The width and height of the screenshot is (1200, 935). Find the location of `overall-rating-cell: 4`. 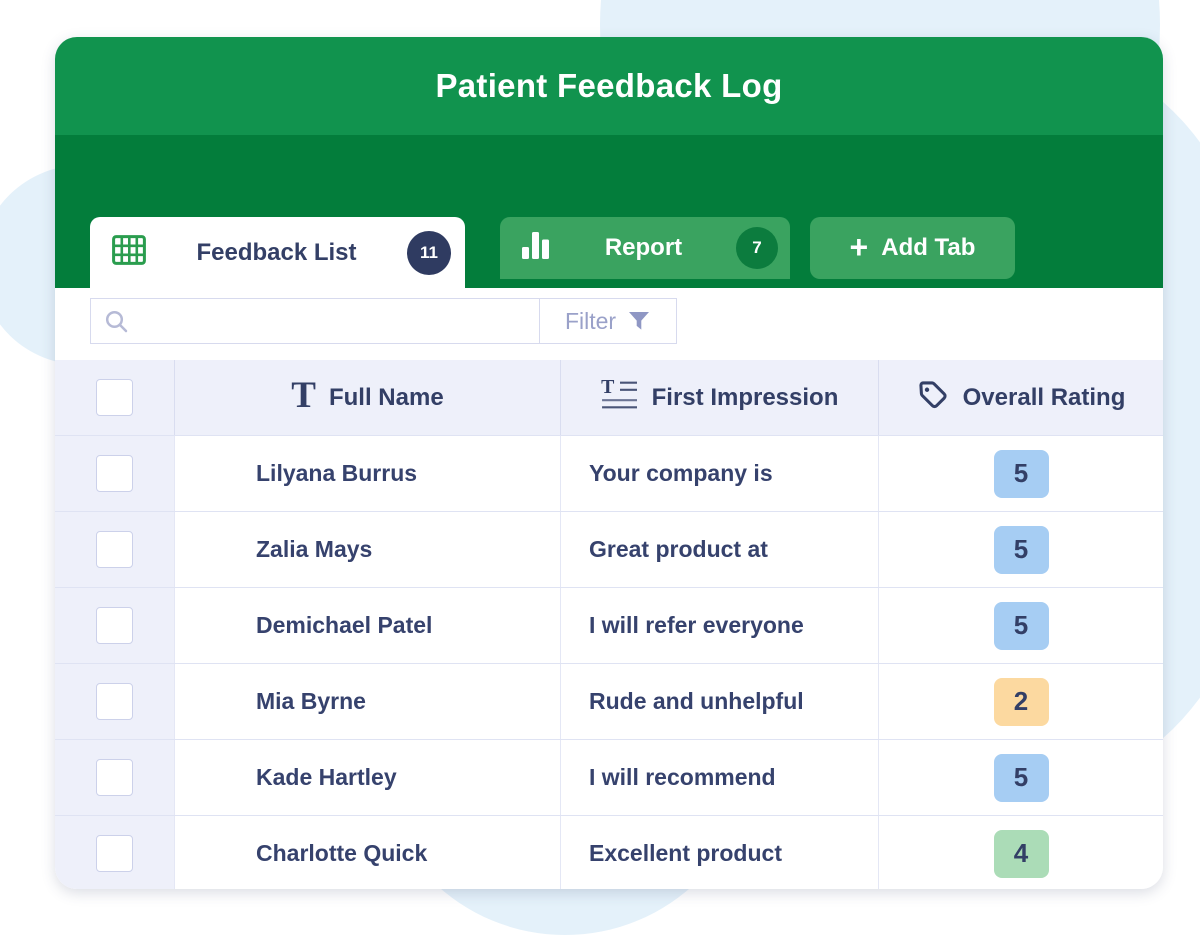

overall-rating-cell: 4 is located at coordinates (1021, 852).